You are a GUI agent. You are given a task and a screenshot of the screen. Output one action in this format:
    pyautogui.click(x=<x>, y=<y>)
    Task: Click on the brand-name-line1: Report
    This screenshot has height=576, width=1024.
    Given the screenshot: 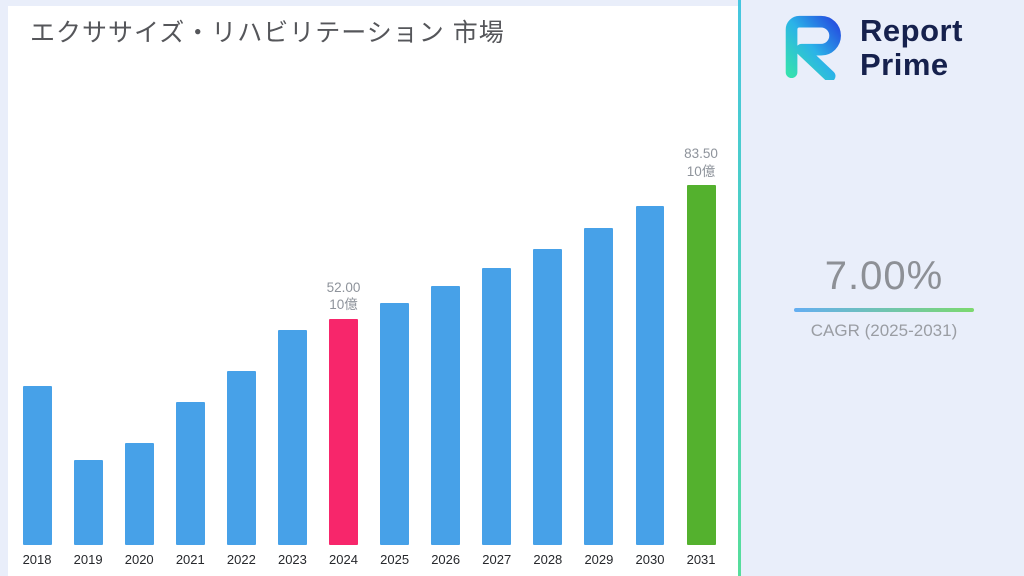 What is the action you would take?
    pyautogui.click(x=911, y=31)
    